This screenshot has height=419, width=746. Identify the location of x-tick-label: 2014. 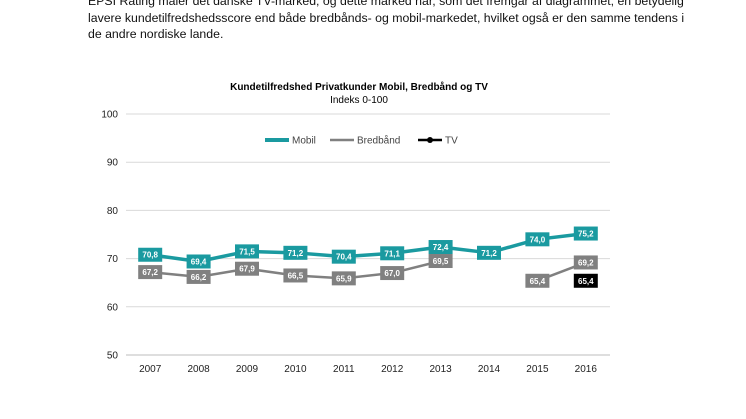
(489, 369).